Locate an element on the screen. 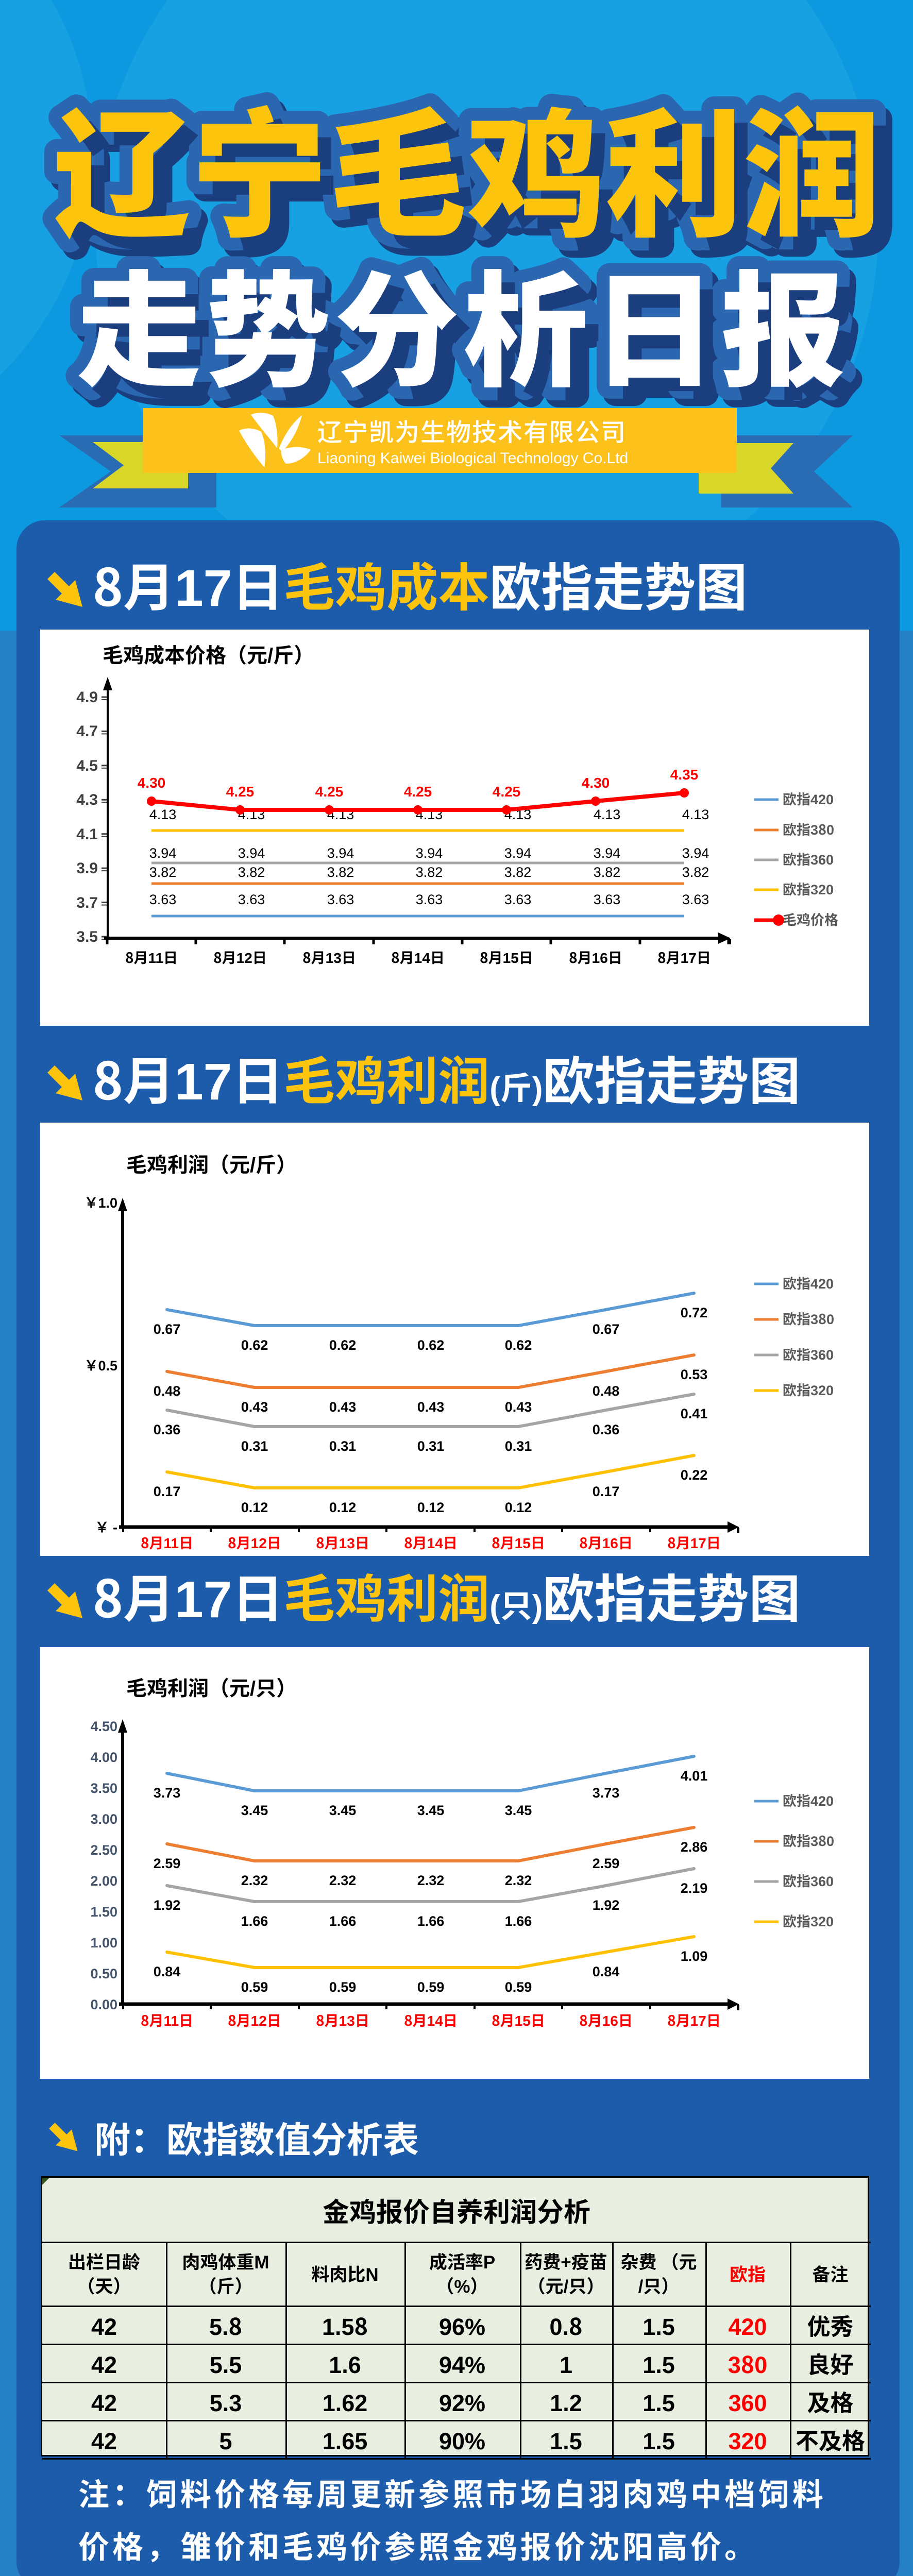 Image resolution: width=913 pixels, height=2576 pixels. svg-text: 4.9 is located at coordinates (87, 697).